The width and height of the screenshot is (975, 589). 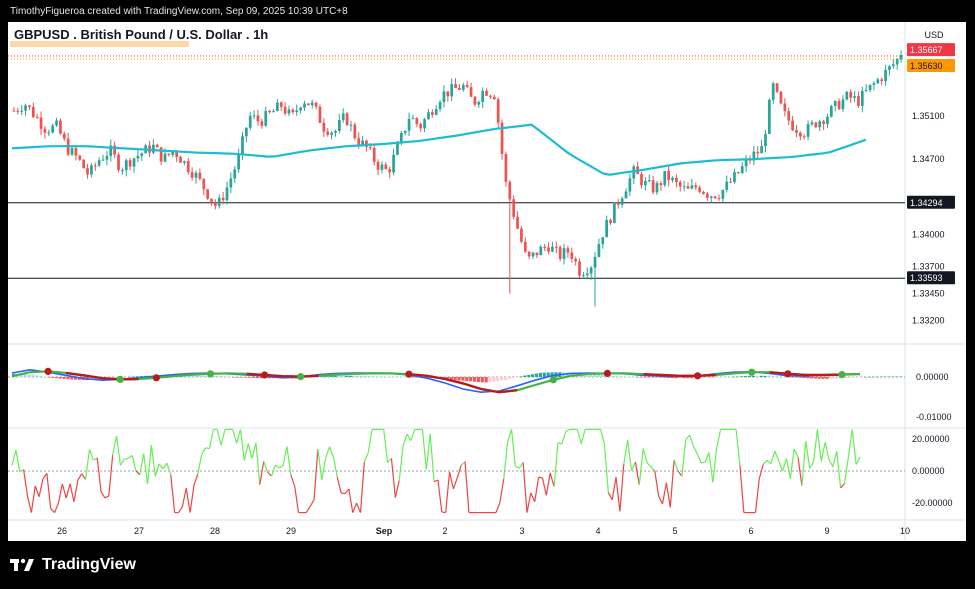 I want to click on footer-brand: TradingView, so click(x=73, y=565).